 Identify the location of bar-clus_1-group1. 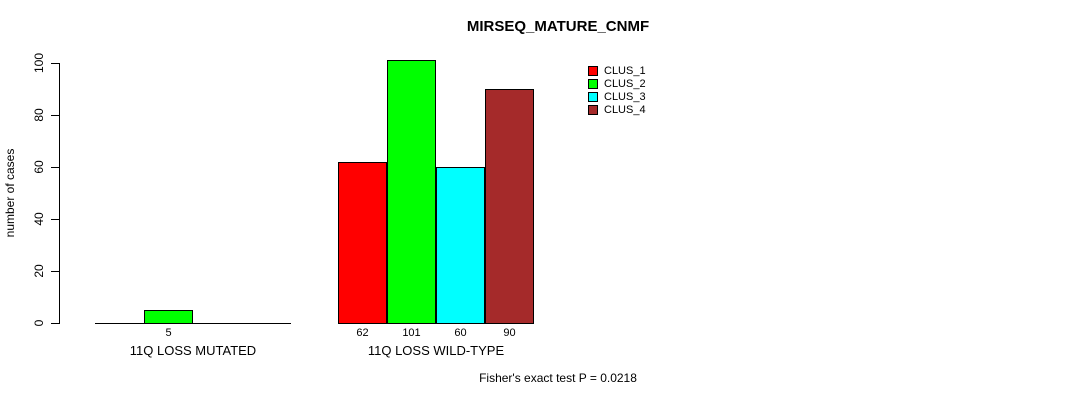
(362, 243).